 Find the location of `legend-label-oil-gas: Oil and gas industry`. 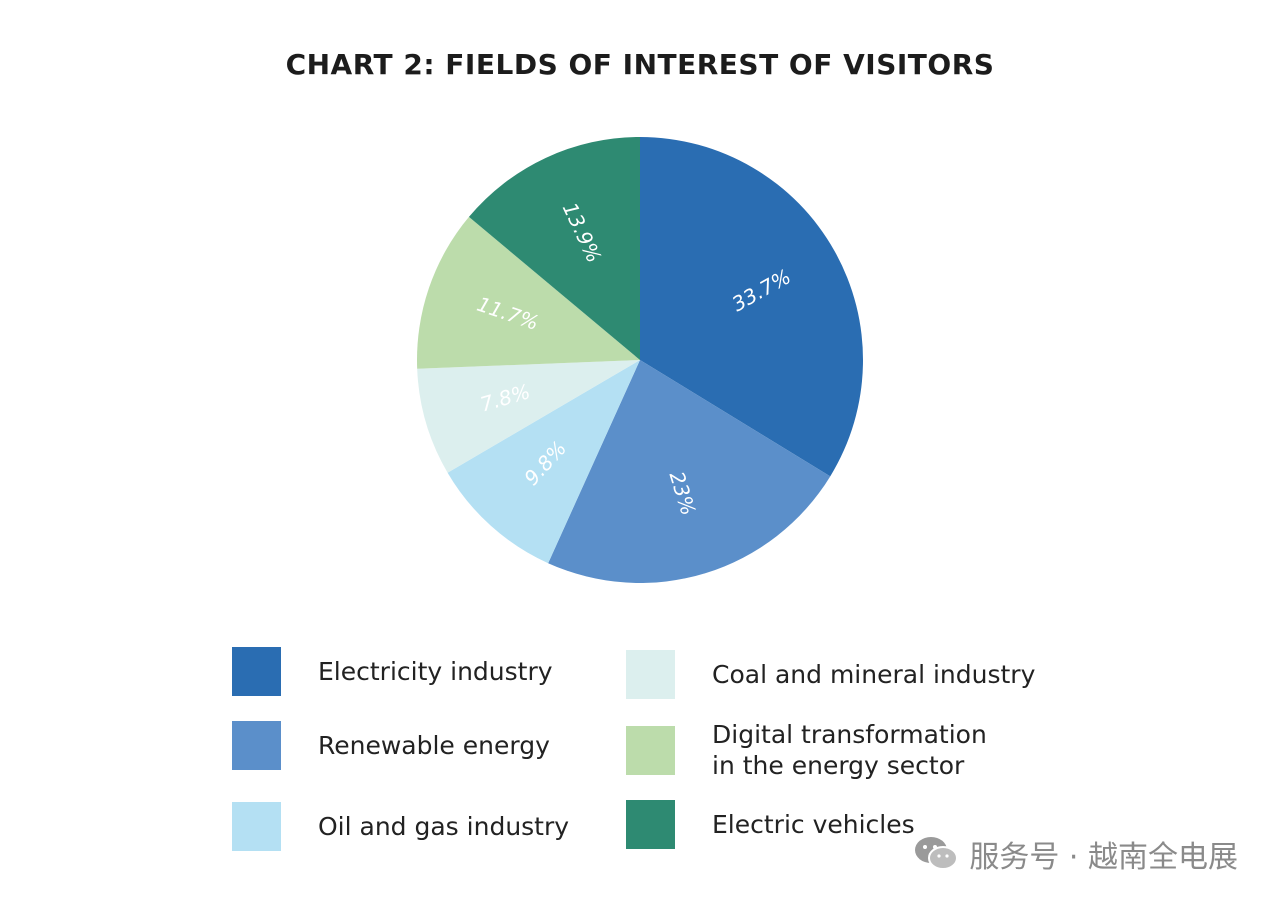

legend-label-oil-gas: Oil and gas industry is located at coordinates (444, 826).